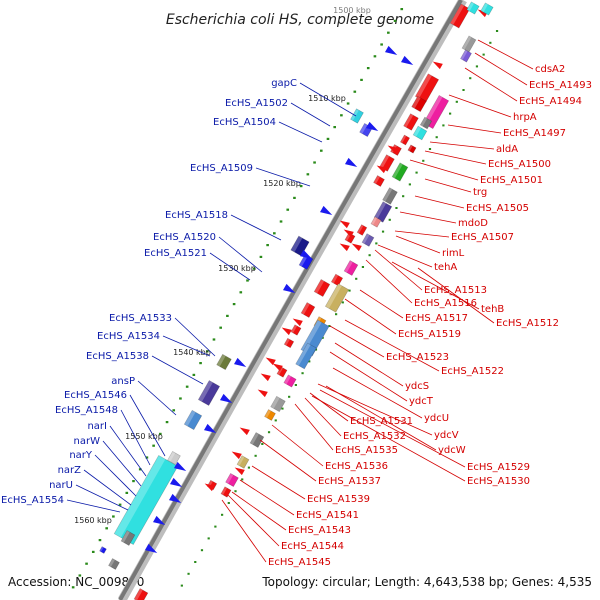  Describe the element at coordinates (327, 515) in the screenshot. I see `gene-label: EcHS_A1541` at that location.